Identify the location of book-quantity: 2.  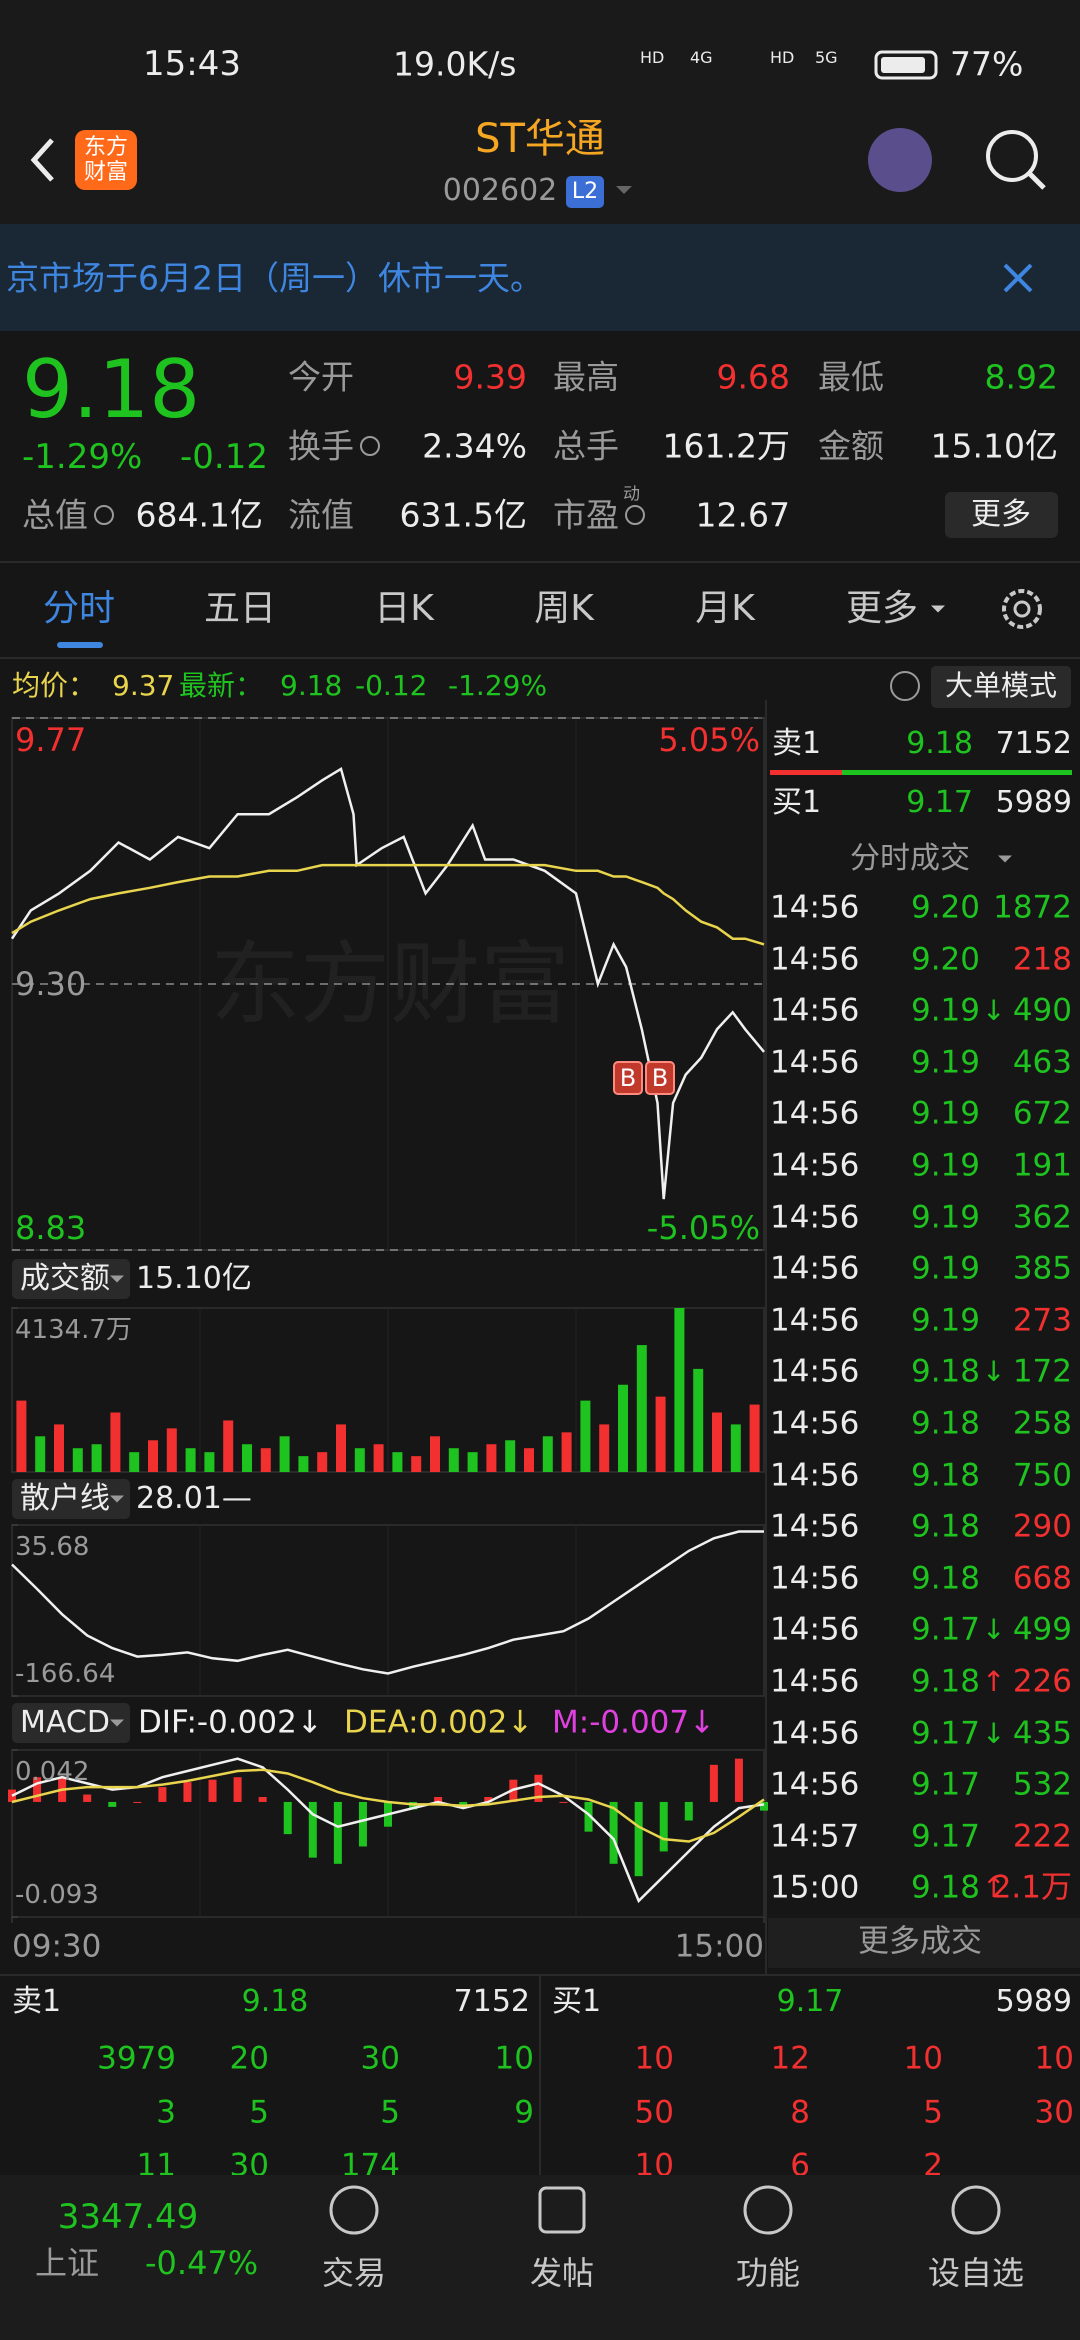
(933, 2165).